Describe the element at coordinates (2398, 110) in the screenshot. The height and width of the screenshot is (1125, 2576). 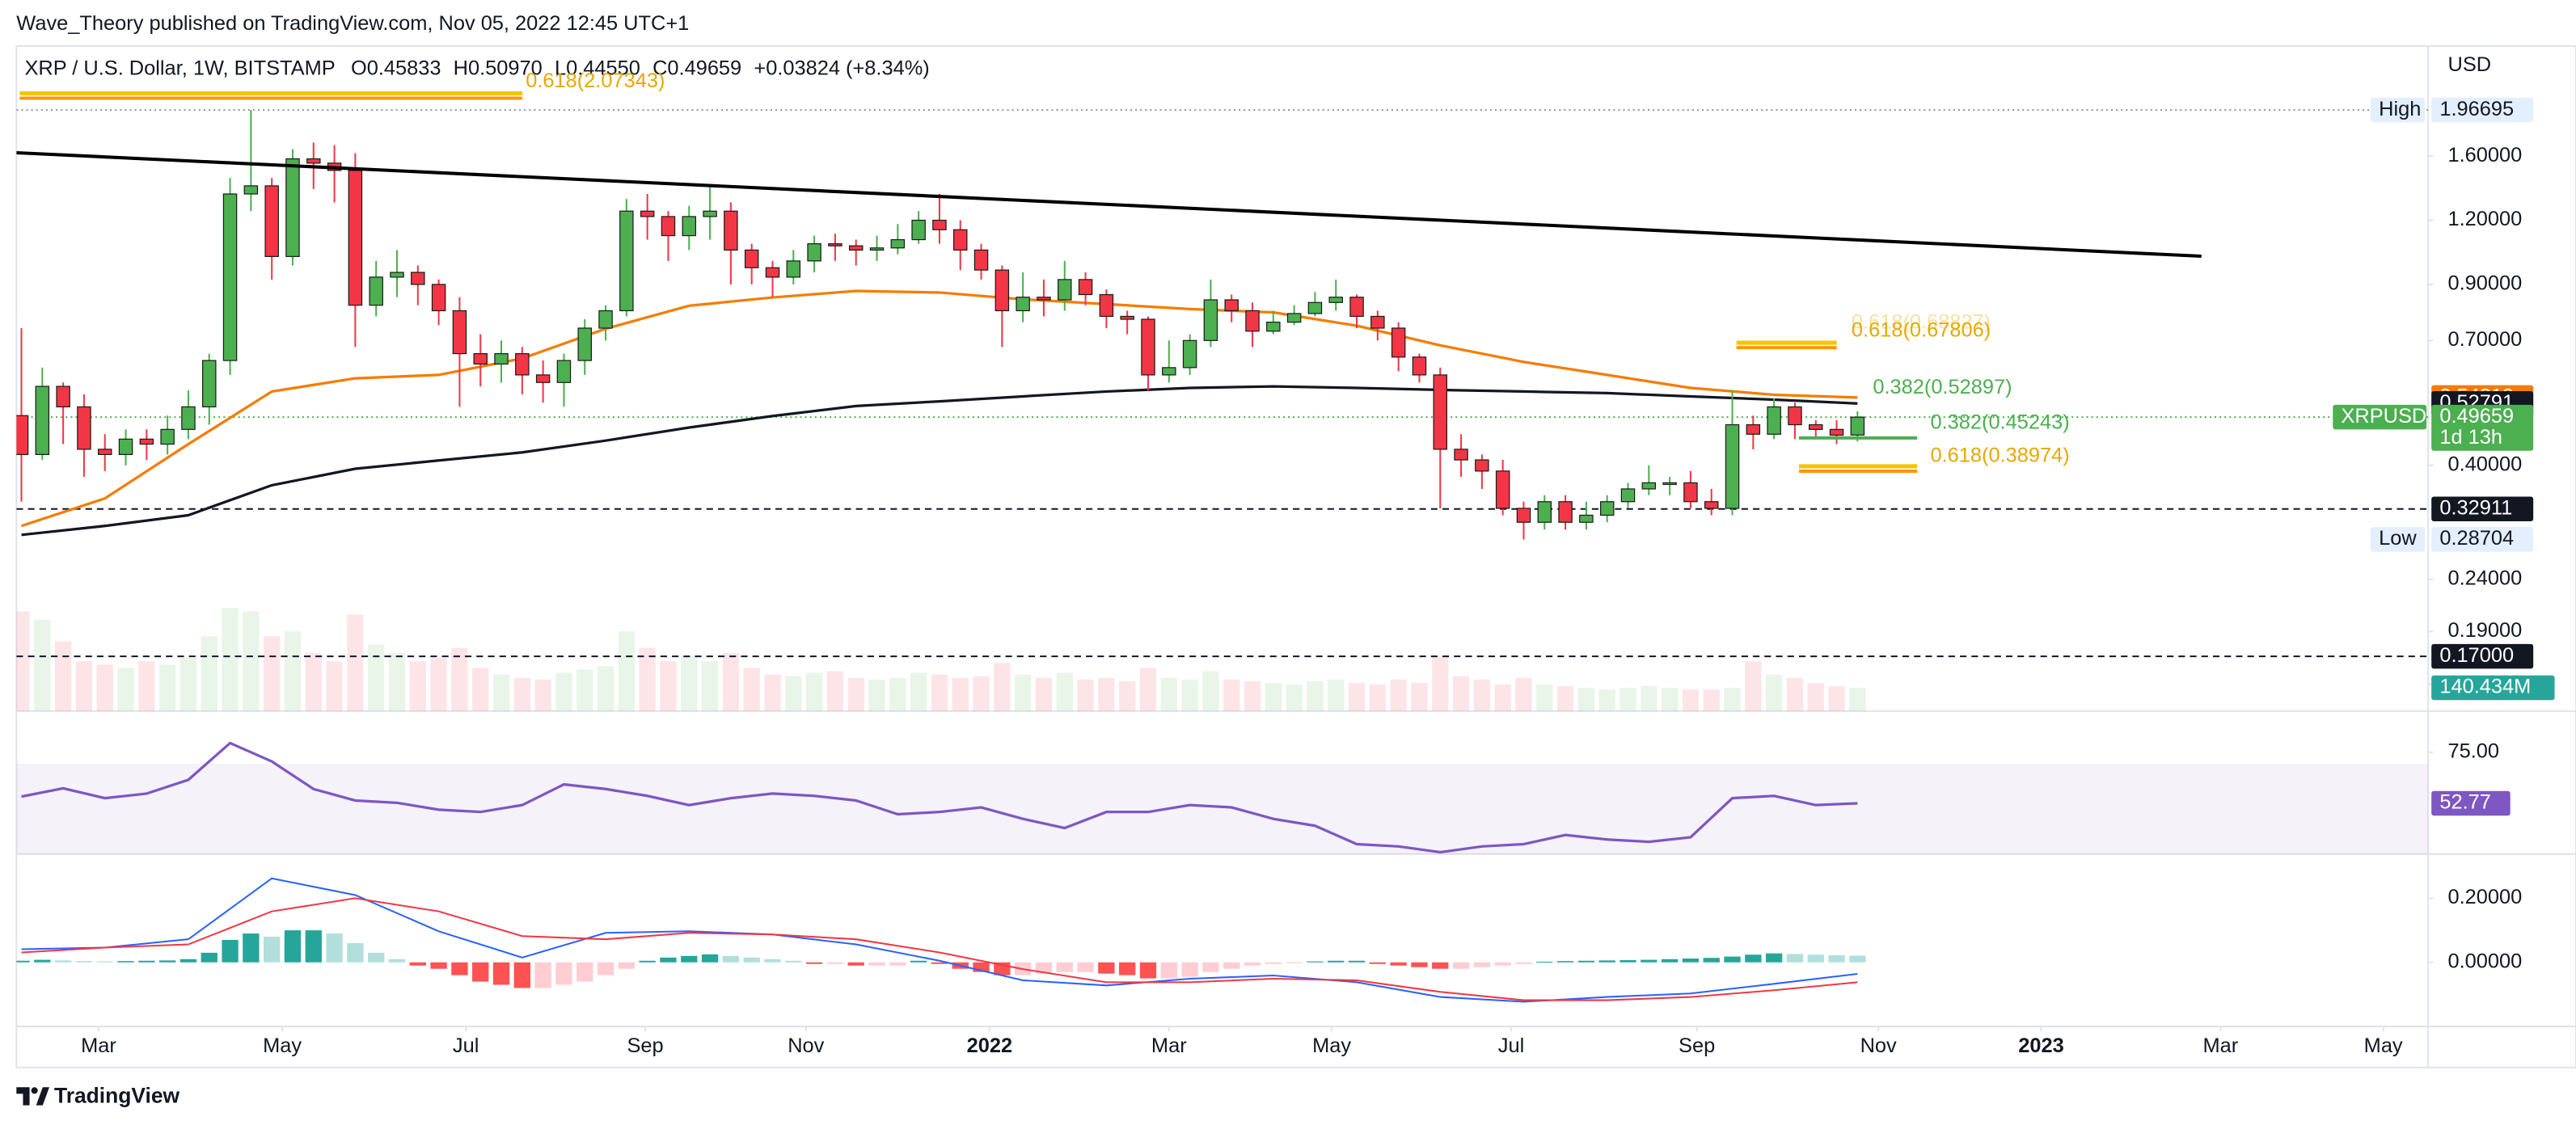
I see `high-name-box` at that location.